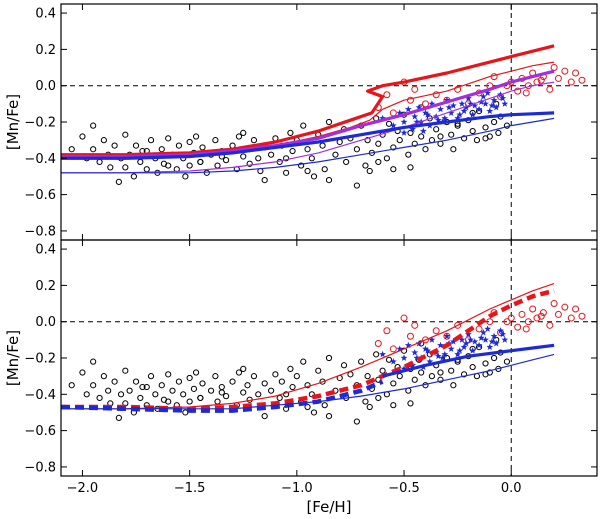 The image size is (600, 519). What do you see at coordinates (40, 467) in the screenshot?
I see `y-tick-label: −0.8` at bounding box center [40, 467].